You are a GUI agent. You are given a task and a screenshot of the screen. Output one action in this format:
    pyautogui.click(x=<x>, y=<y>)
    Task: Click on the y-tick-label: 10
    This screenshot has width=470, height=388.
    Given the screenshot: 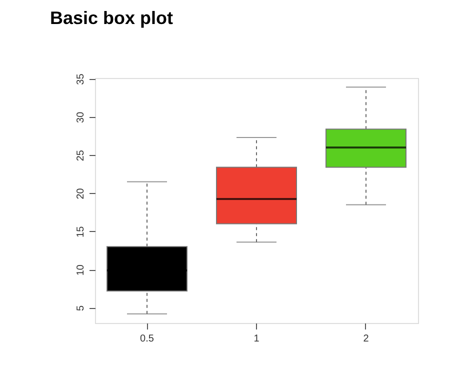 What is the action you would take?
    pyautogui.click(x=81, y=270)
    